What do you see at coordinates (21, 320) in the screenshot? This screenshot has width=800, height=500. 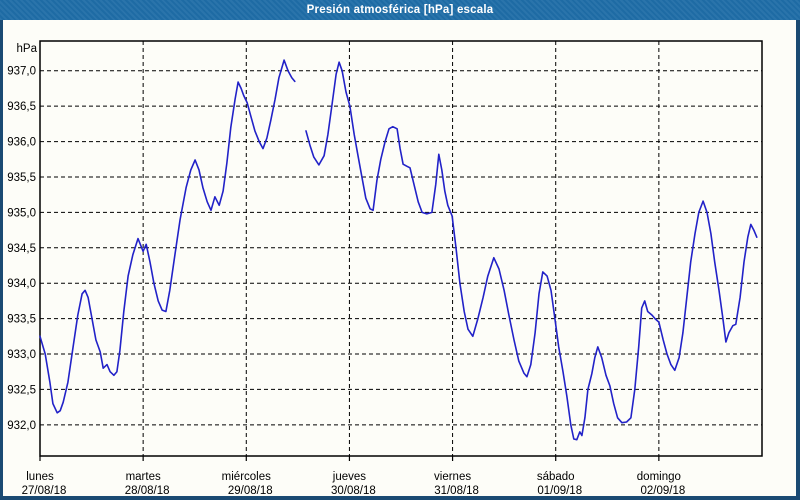 I see `y-tick-label: 933,5` at bounding box center [21, 320].